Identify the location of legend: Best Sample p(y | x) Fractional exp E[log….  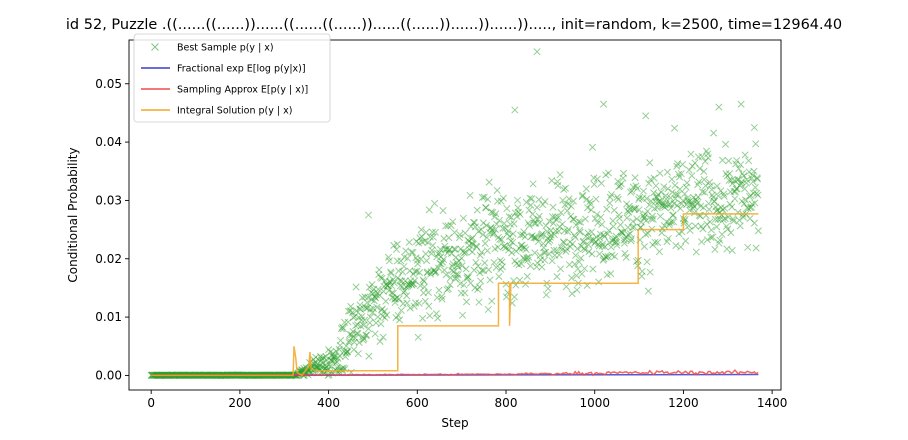
(232, 78).